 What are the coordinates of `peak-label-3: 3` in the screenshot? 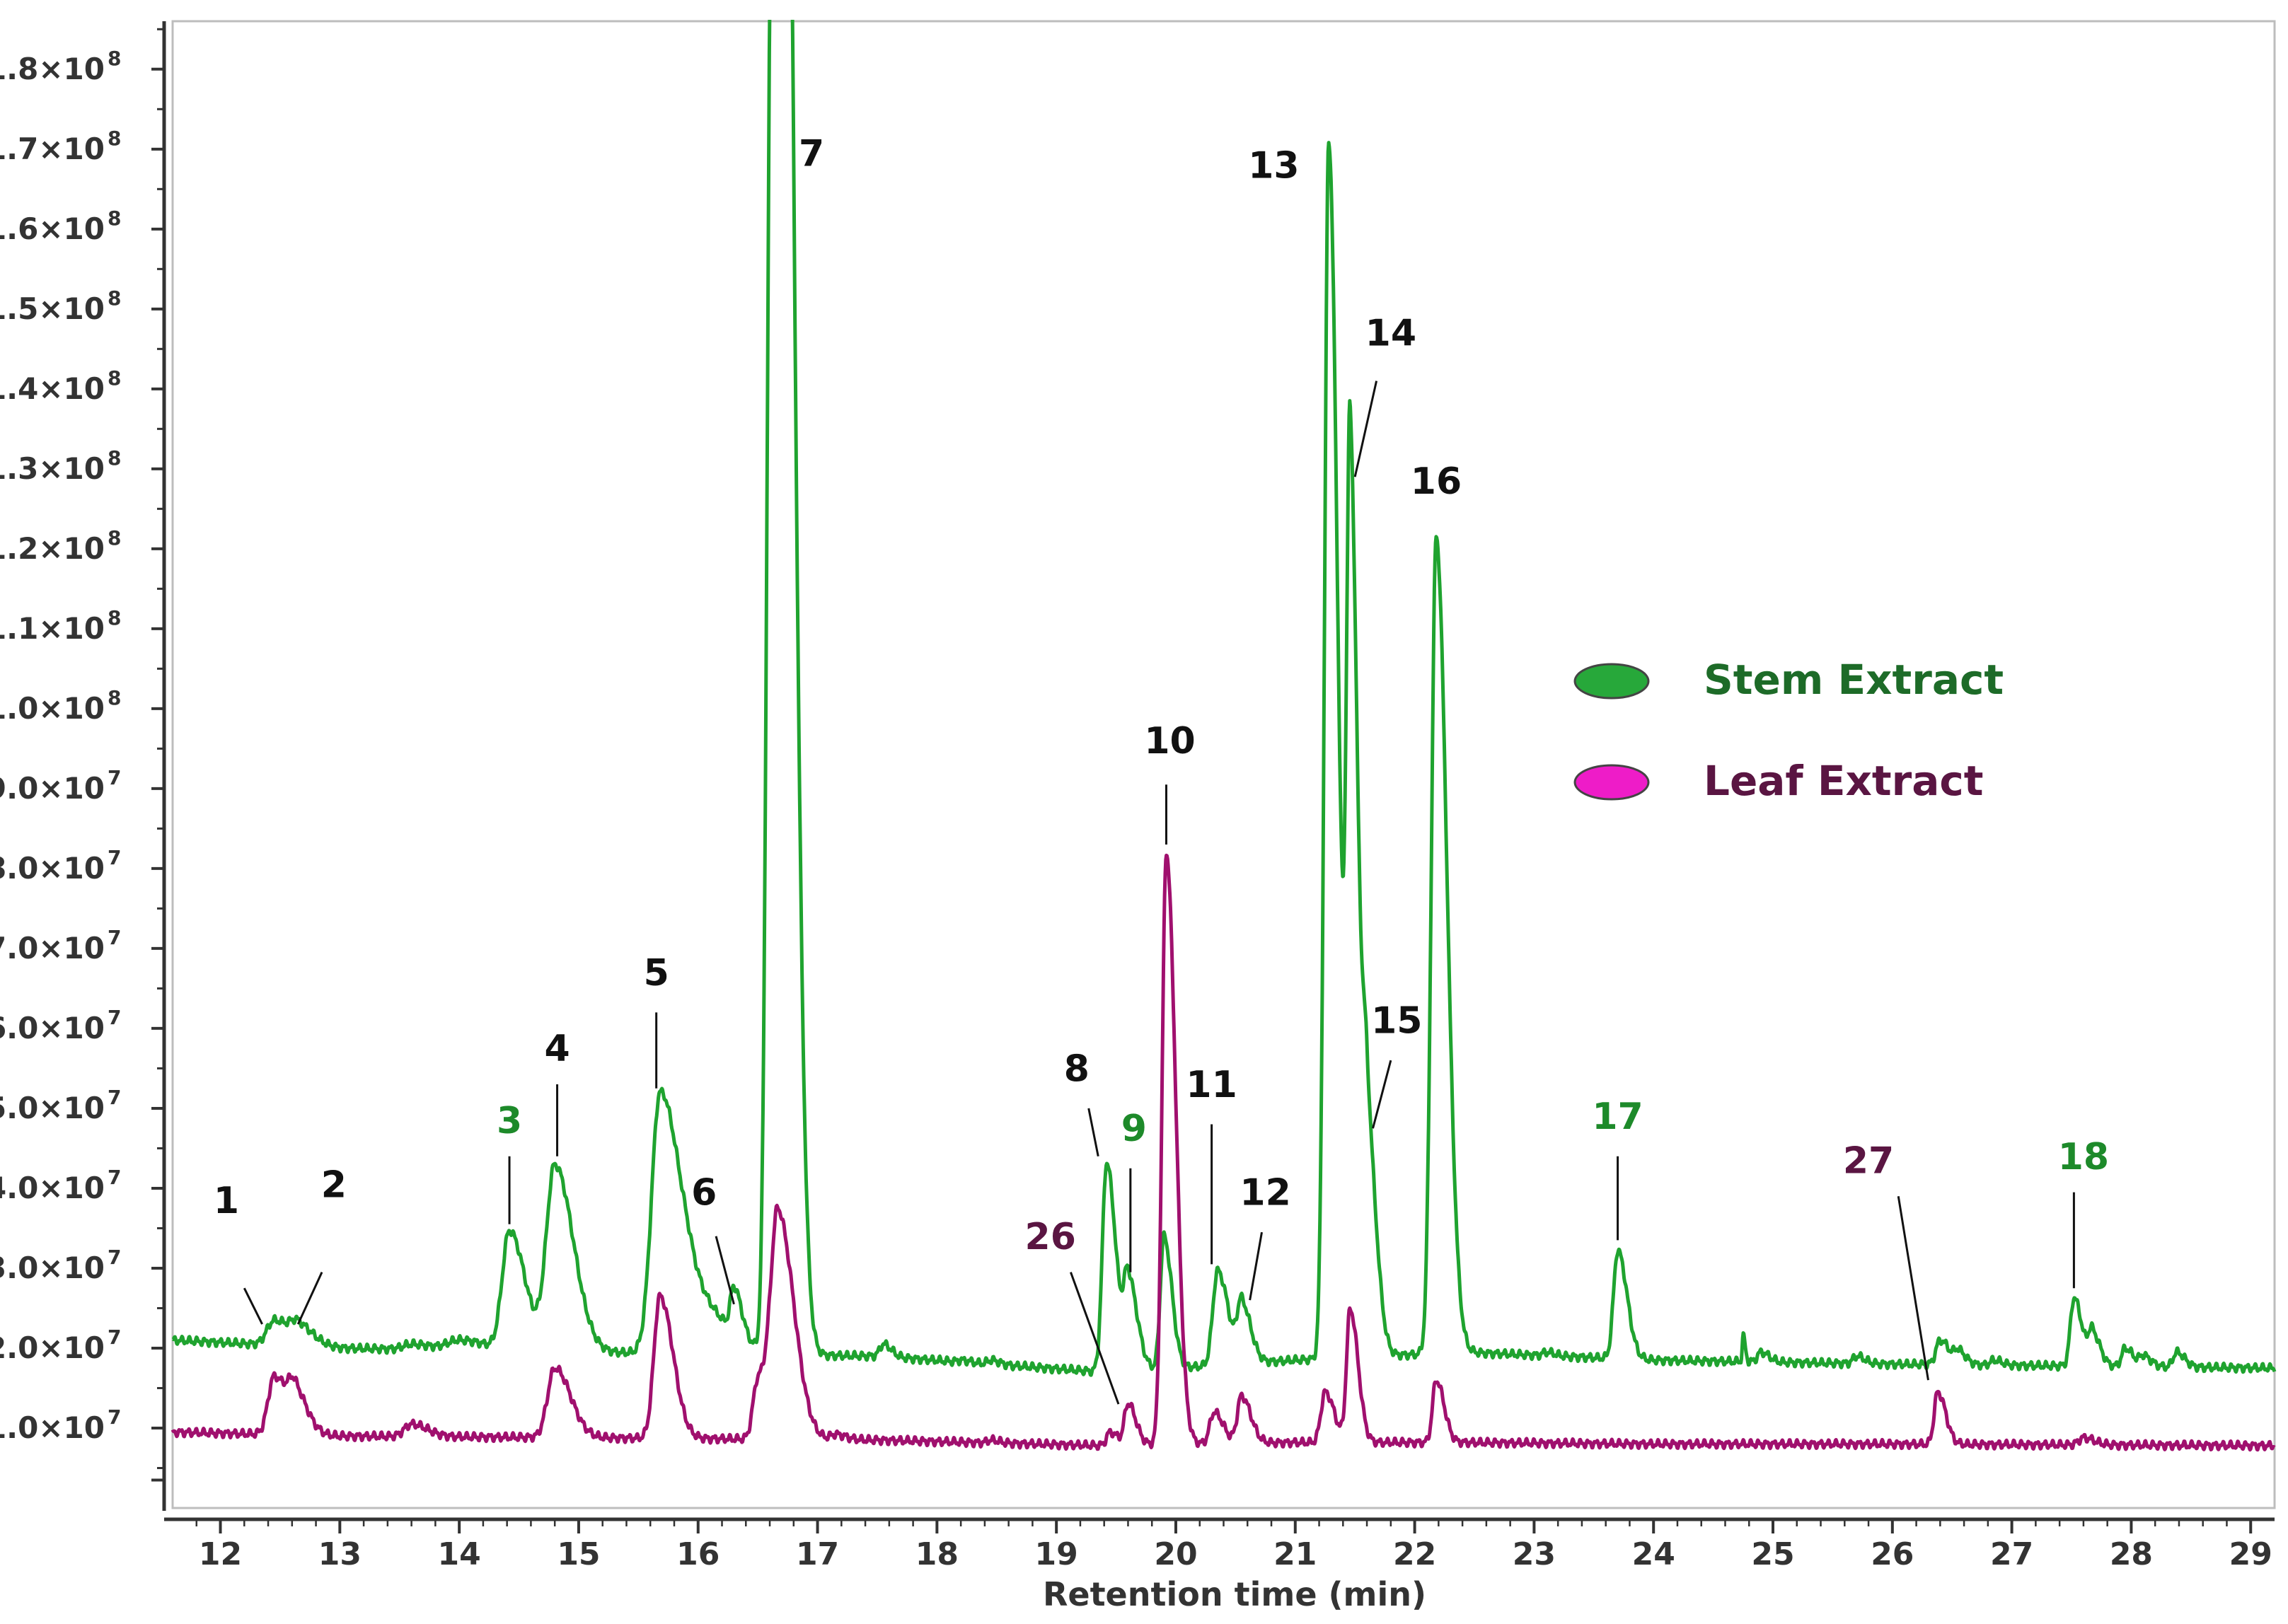 It's located at (510, 1121).